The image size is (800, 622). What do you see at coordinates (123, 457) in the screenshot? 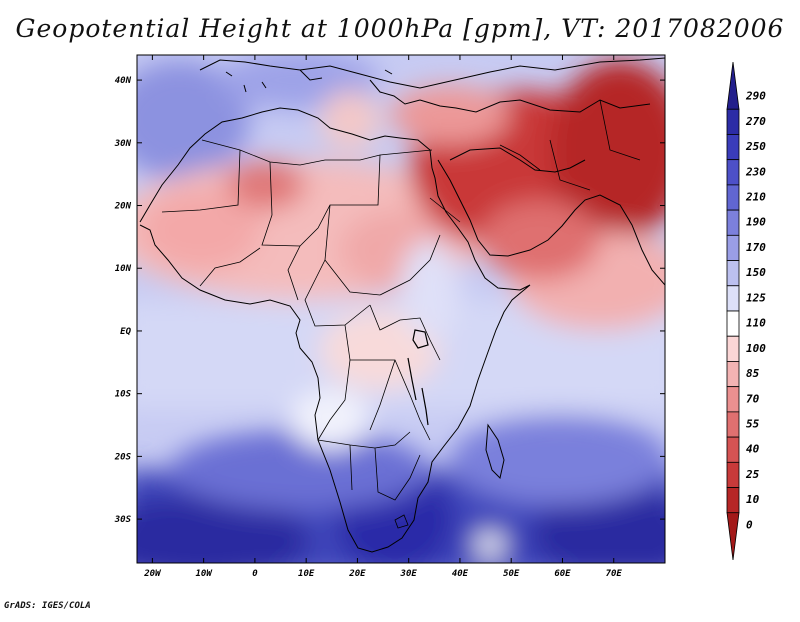
I see `lat-label: 20S` at bounding box center [123, 457].